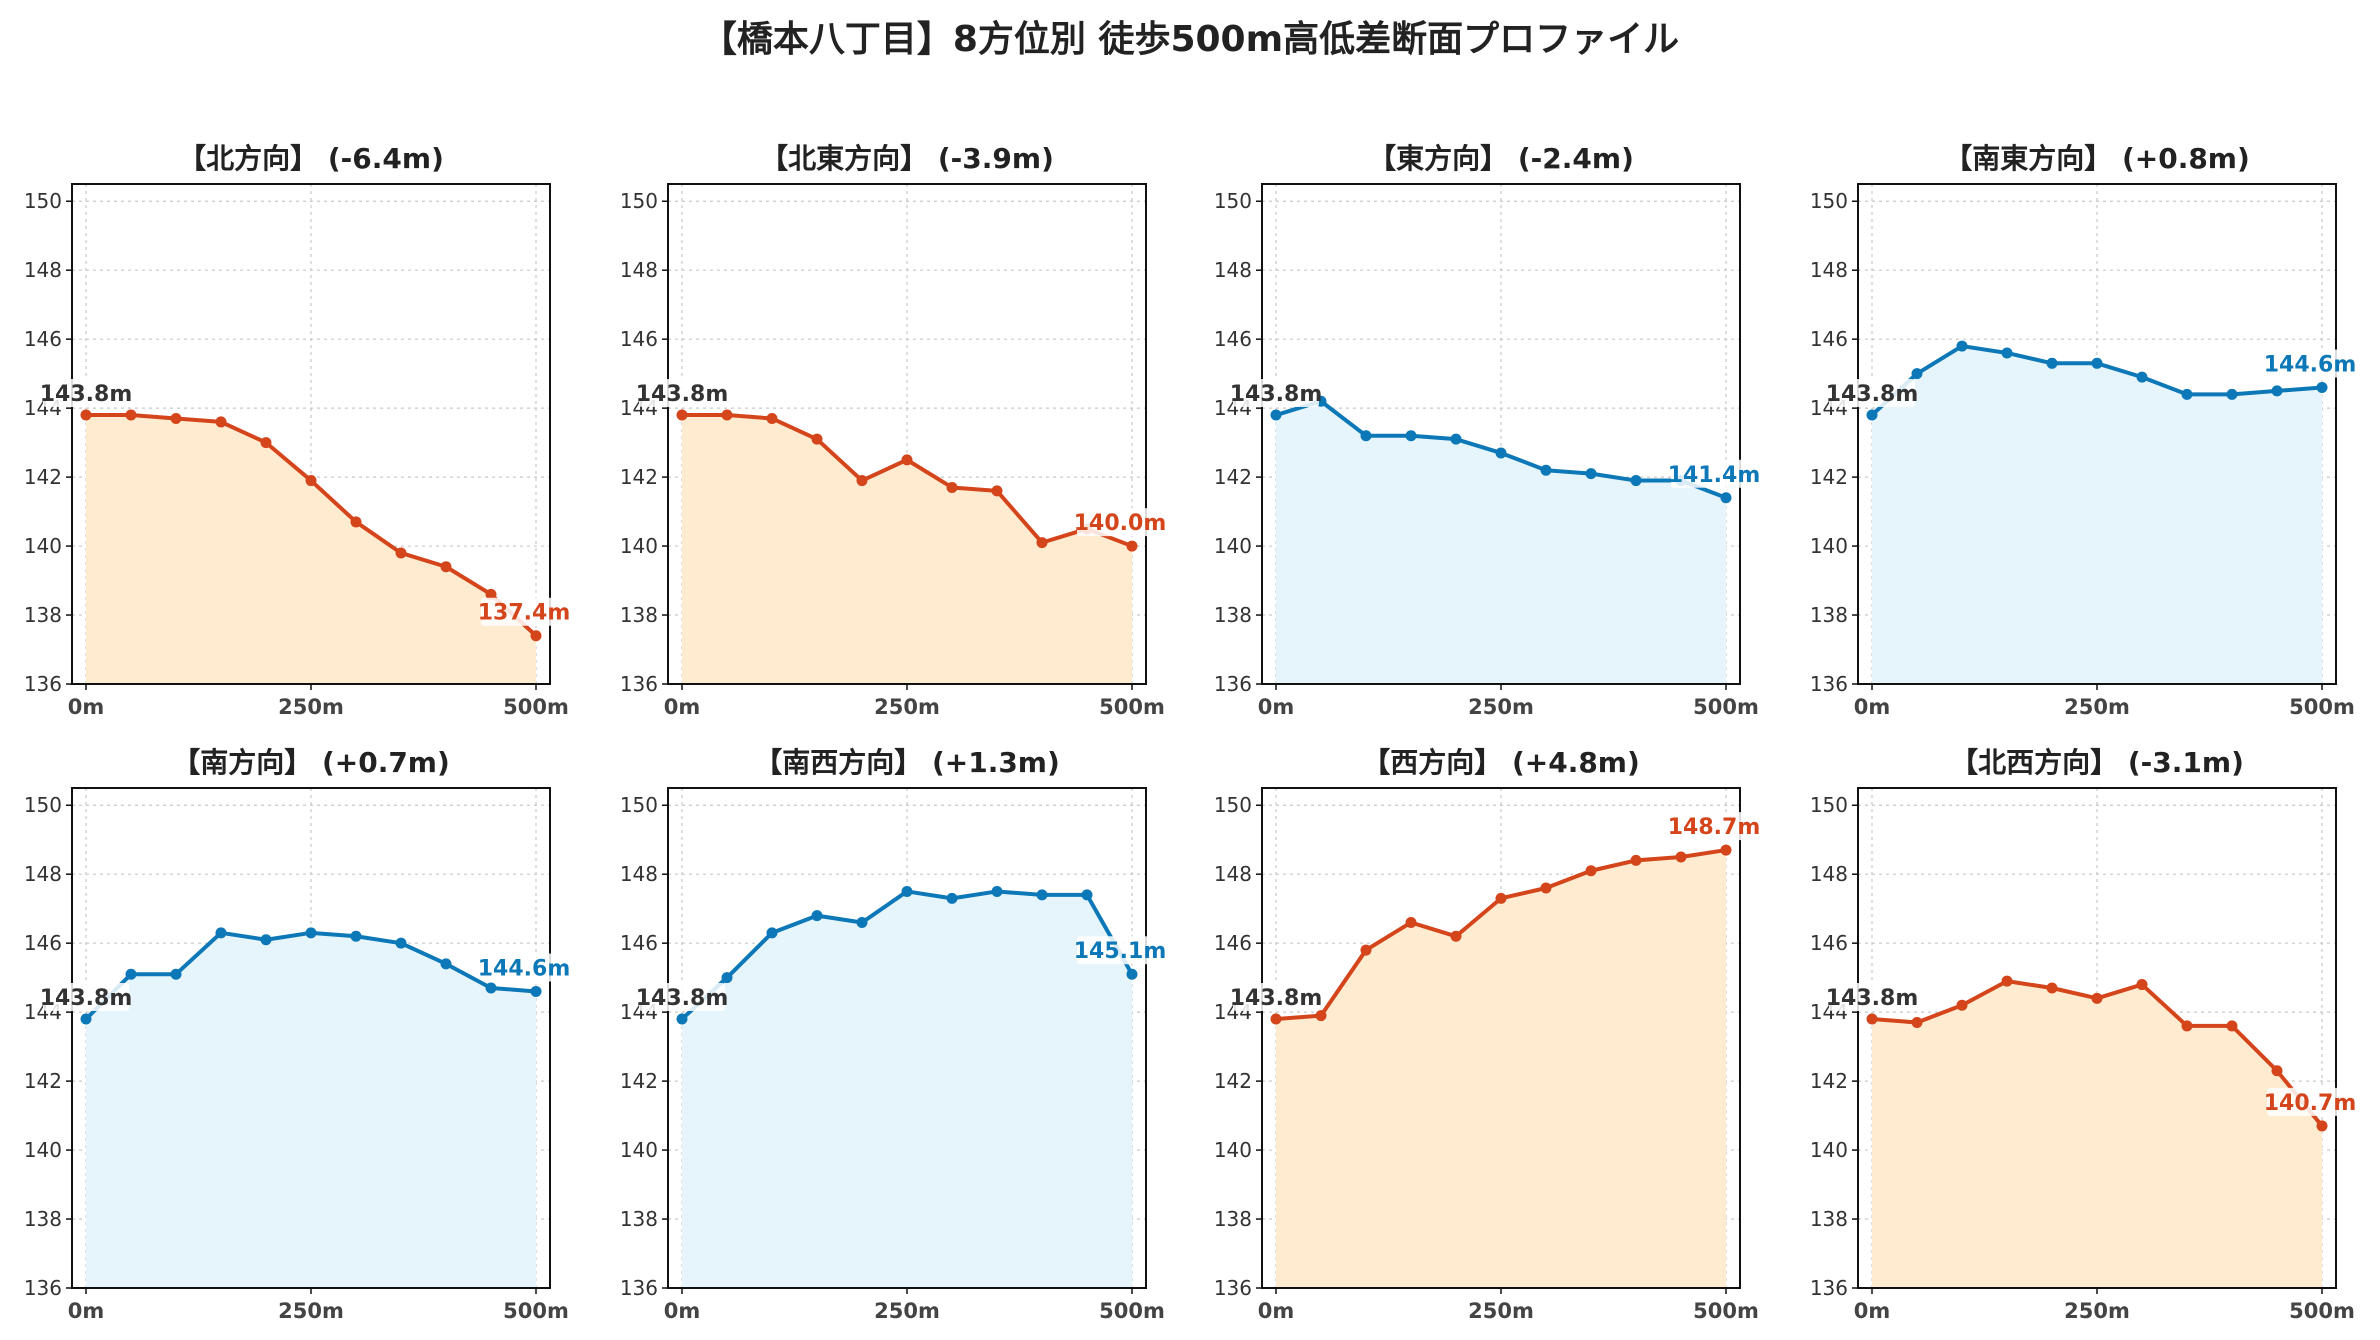 The height and width of the screenshot is (1340, 2380). I want to click on panel-title: 【北方向】 (-6.4m), so click(311, 158).